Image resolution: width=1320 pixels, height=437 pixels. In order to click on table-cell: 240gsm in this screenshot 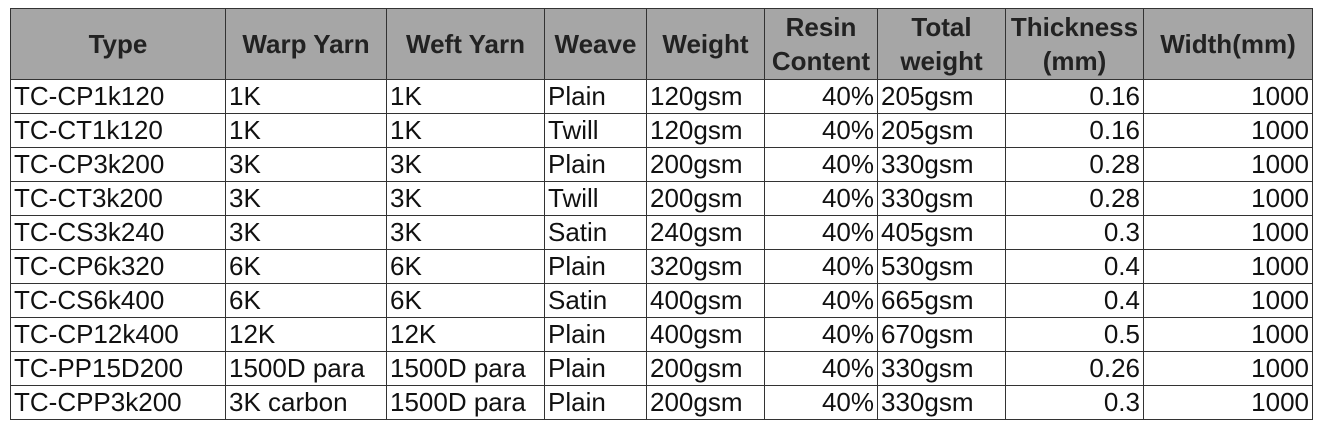, I will do `click(705, 232)`.